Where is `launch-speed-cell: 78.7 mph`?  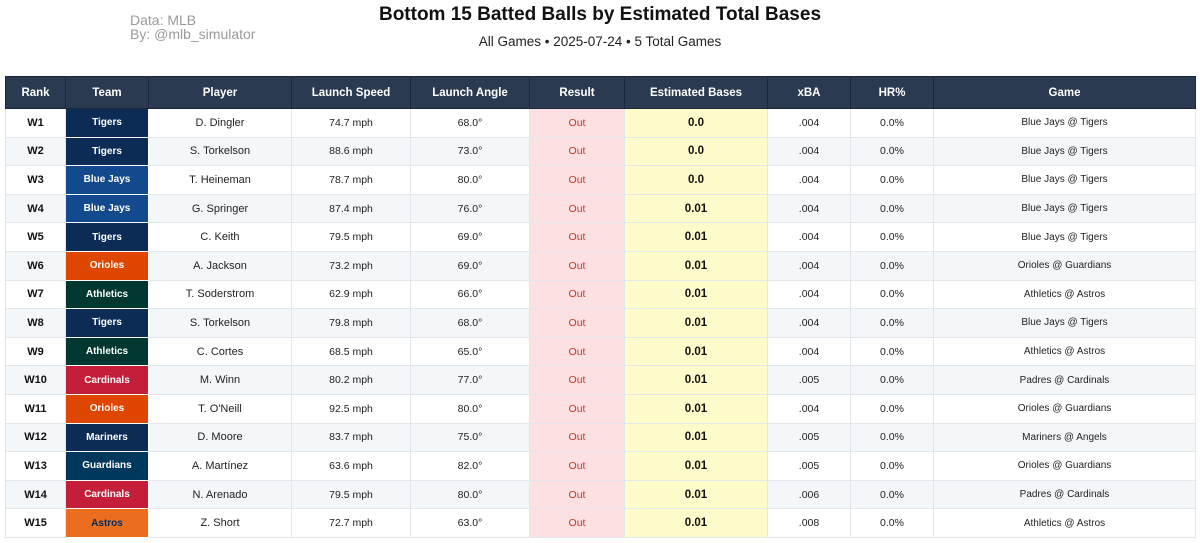
launch-speed-cell: 78.7 mph is located at coordinates (351, 180).